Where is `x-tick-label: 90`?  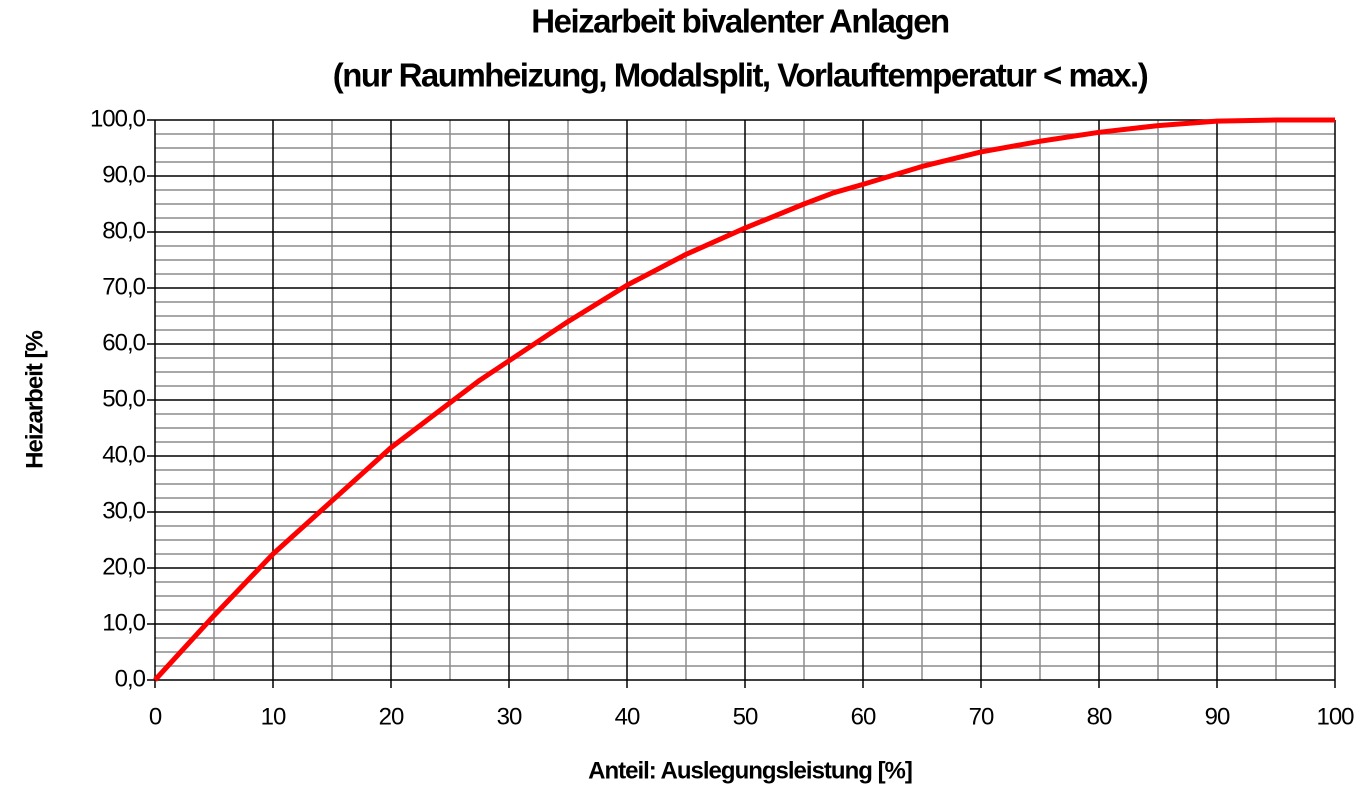
x-tick-label: 90 is located at coordinates (1217, 716).